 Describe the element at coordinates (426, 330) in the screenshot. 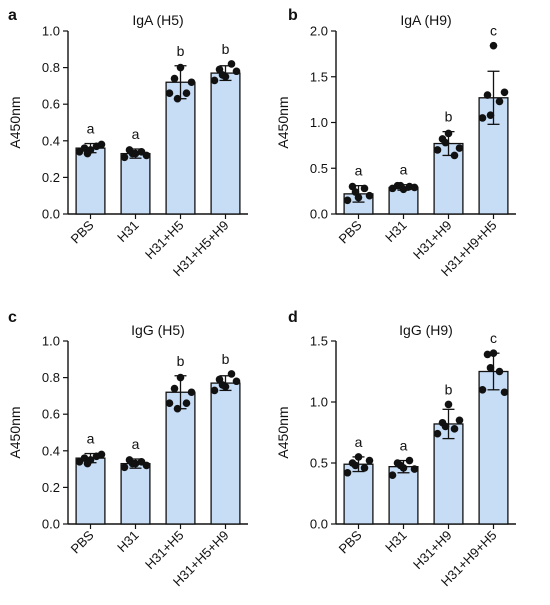

I see `chart-title: IgG (H9)` at that location.